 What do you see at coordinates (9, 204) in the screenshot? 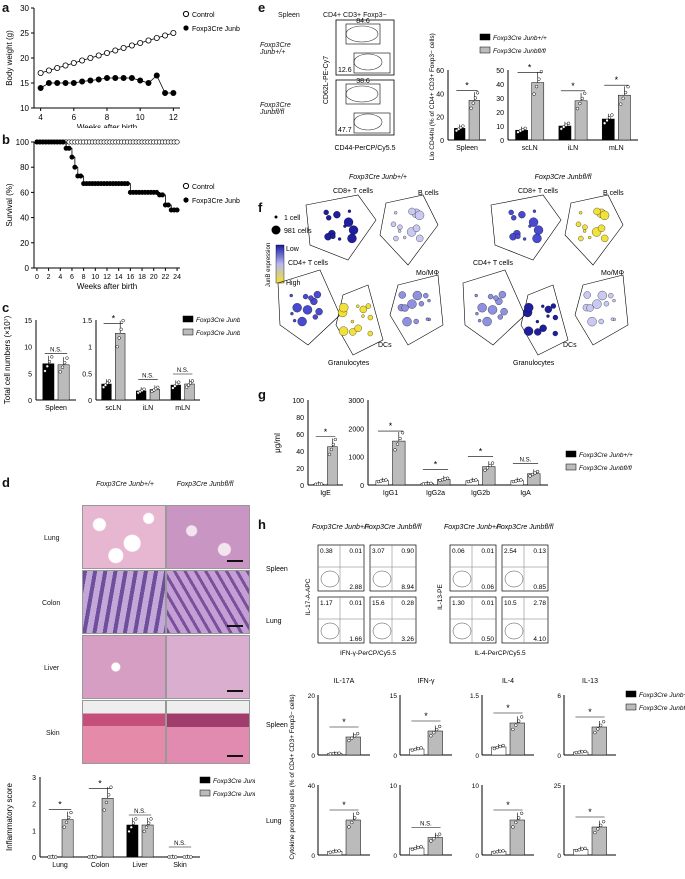
I see `y-axis-label: Survival (%)` at bounding box center [9, 204].